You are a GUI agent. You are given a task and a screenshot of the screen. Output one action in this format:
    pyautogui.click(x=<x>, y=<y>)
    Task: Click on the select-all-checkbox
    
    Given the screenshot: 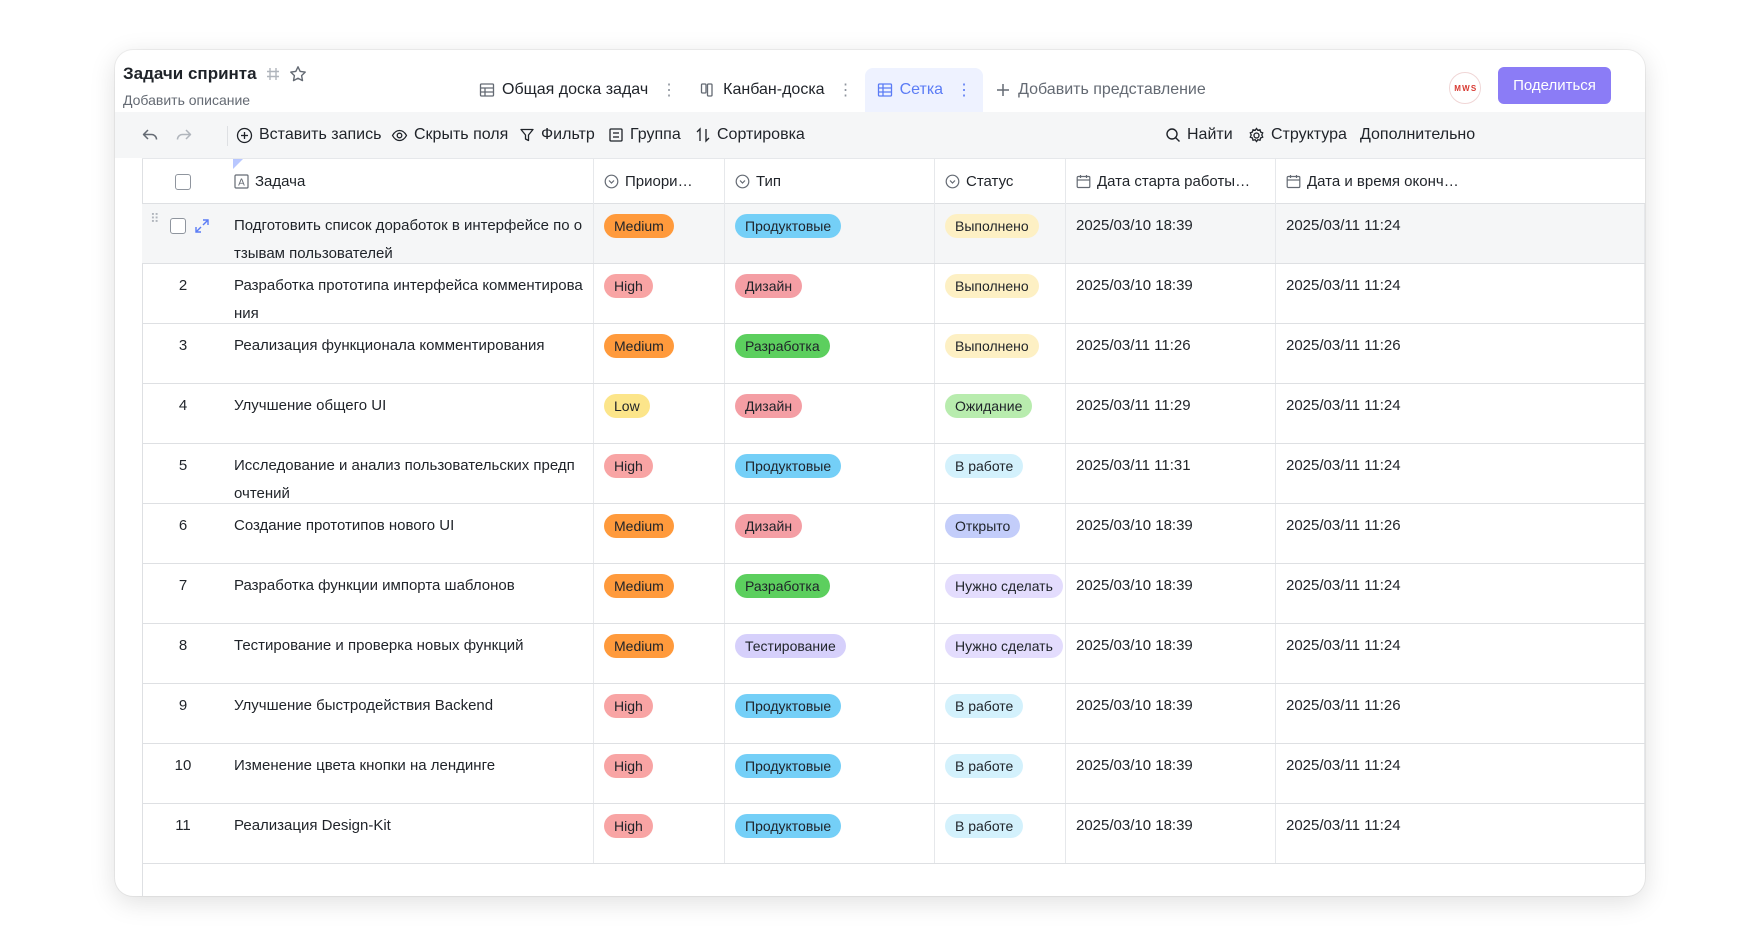 What is the action you would take?
    pyautogui.click(x=183, y=181)
    